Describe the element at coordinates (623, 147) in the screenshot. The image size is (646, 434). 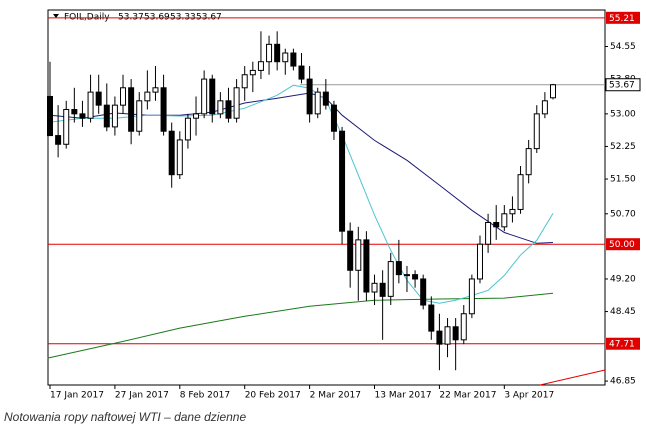
I see `y-tick-label: 52.25` at that location.